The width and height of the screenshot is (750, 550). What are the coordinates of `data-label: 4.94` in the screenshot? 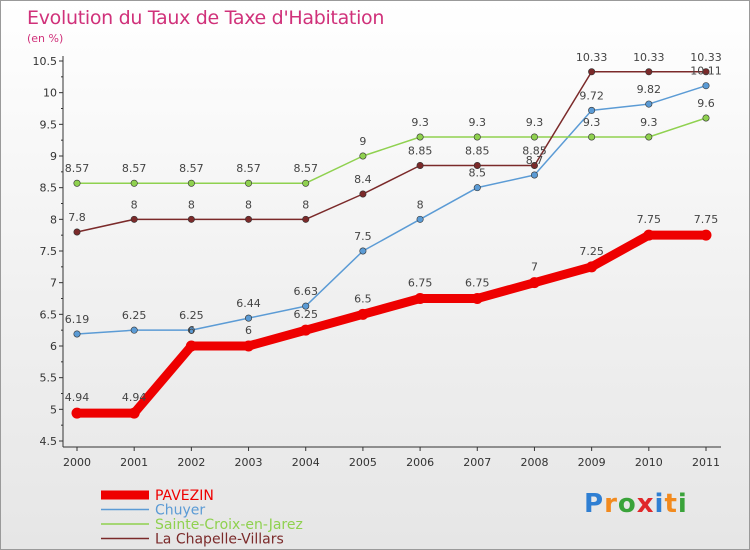 It's located at (134, 397).